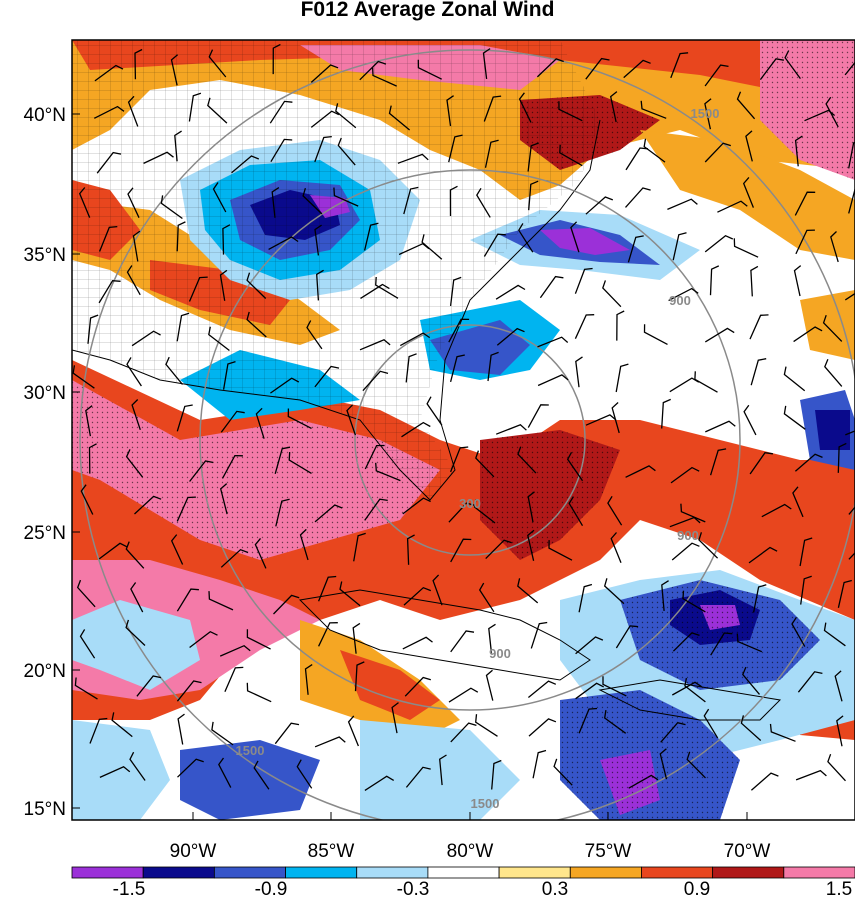 The width and height of the screenshot is (855, 900). I want to click on lon-label: 75°W, so click(608, 851).